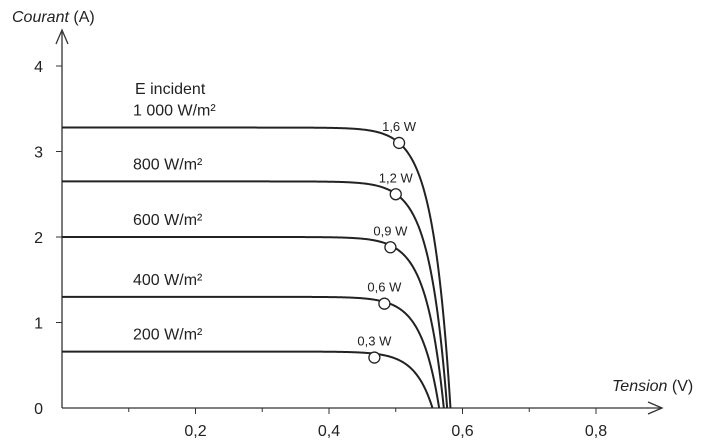 The width and height of the screenshot is (711, 445). What do you see at coordinates (399, 126) in the screenshot?
I see `mpp-label: 1,6 W` at bounding box center [399, 126].